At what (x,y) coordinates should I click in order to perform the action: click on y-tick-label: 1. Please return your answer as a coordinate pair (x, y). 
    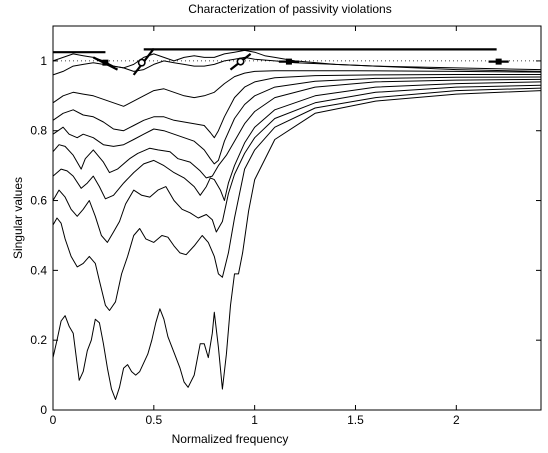
    Looking at the image, I should click on (43, 61).